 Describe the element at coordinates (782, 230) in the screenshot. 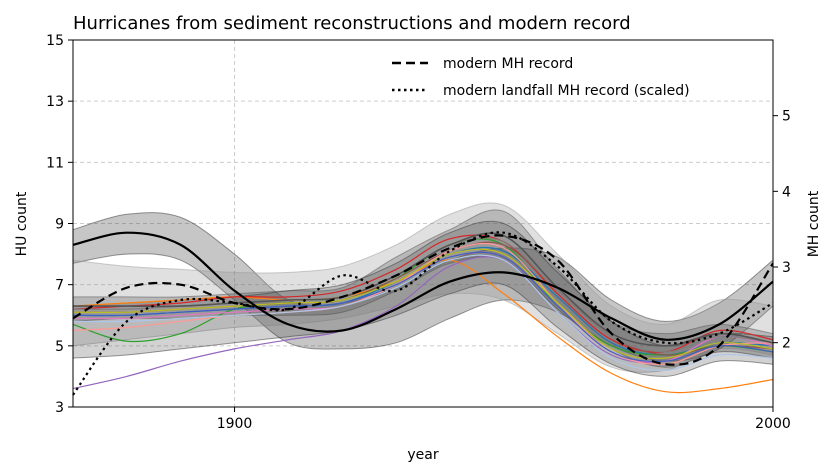

I see `y2-axis: 2 3 4 5` at that location.